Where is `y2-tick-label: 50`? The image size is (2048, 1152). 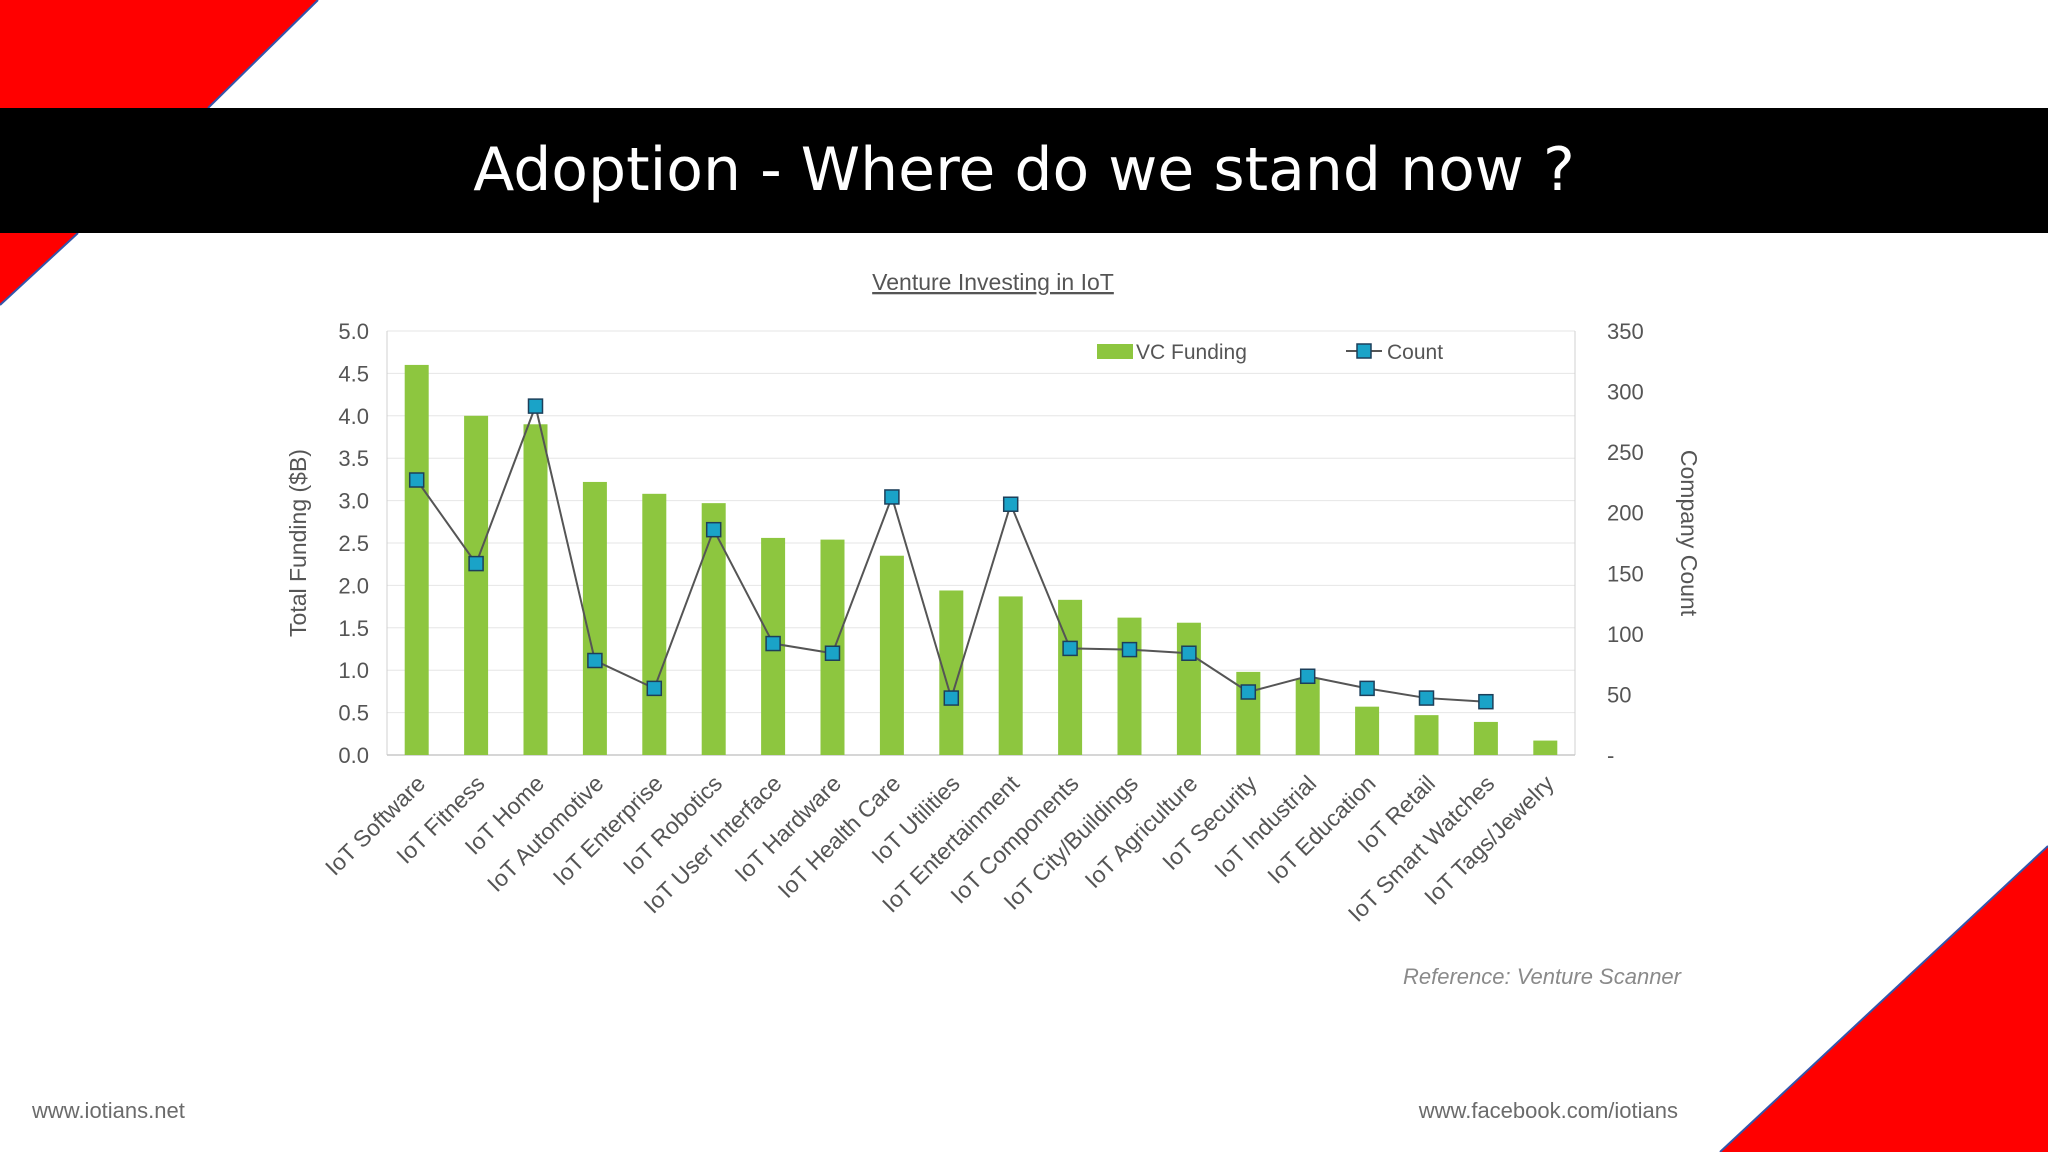
y2-tick-label: 50 is located at coordinates (1619, 694).